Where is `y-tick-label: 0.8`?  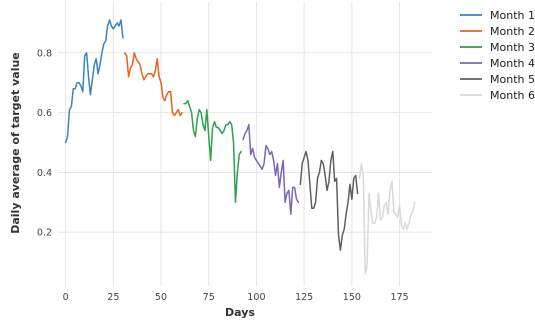
y-tick-label: 0.8 is located at coordinates (44, 53).